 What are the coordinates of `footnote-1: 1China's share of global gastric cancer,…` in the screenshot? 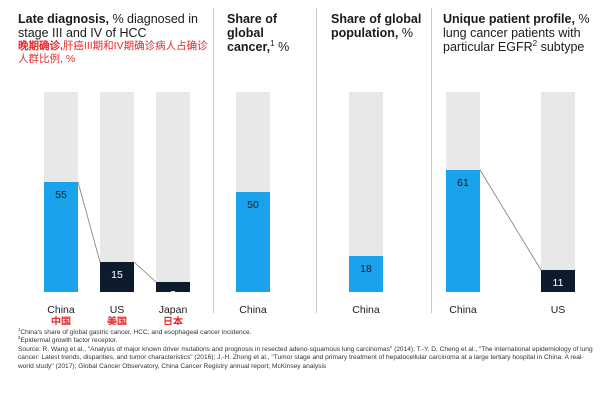 It's located at (307, 331).